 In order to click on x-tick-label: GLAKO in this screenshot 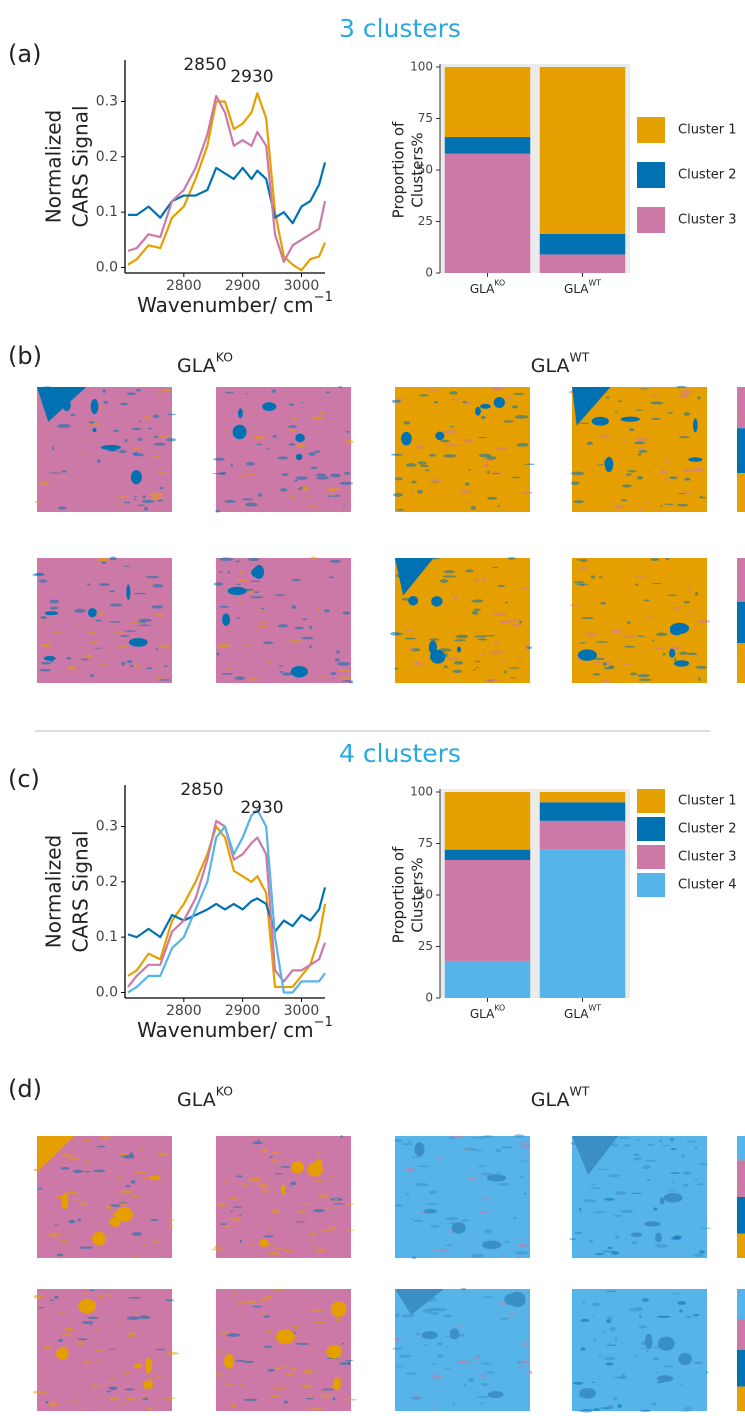, I will do `click(487, 1012)`.